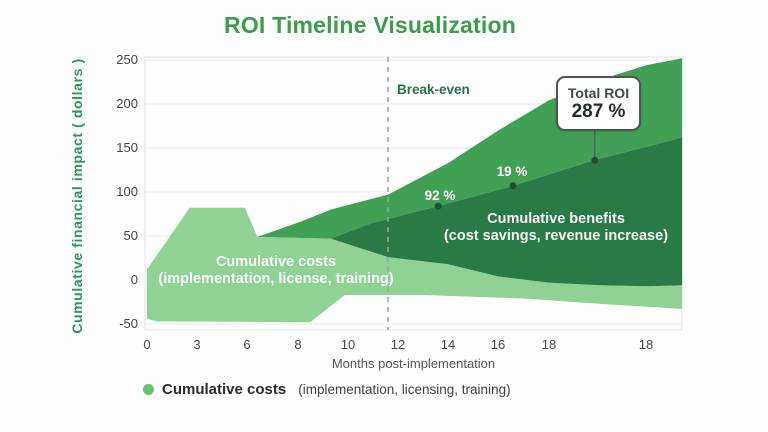 The height and width of the screenshot is (432, 768). What do you see at coordinates (598, 111) in the screenshot?
I see `total-roi-value: 287 %` at bounding box center [598, 111].